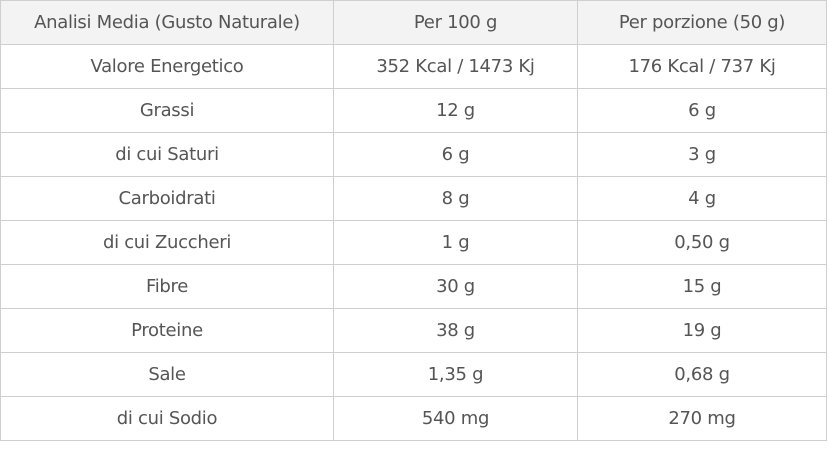 Image resolution: width=829 pixels, height=460 pixels. I want to click on table-cell: Valore Energetico, so click(167, 66).